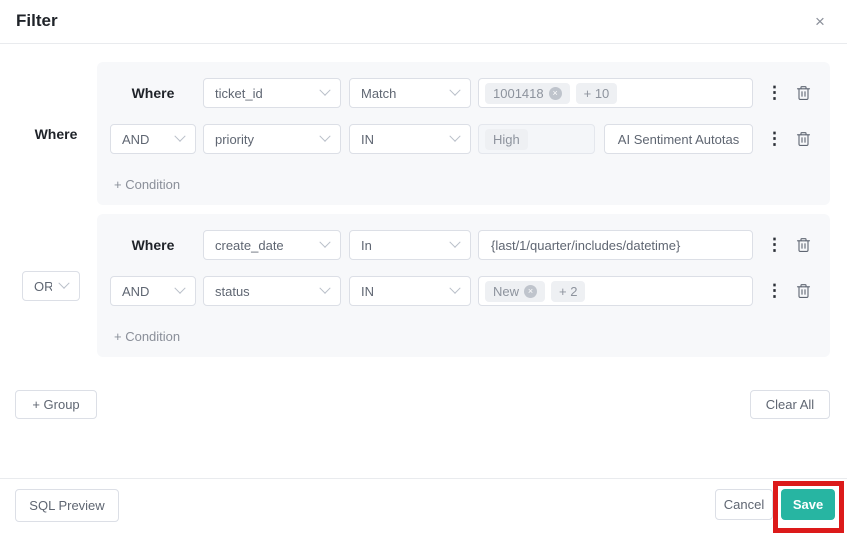  I want to click on footer-divider, so click(423, 478).